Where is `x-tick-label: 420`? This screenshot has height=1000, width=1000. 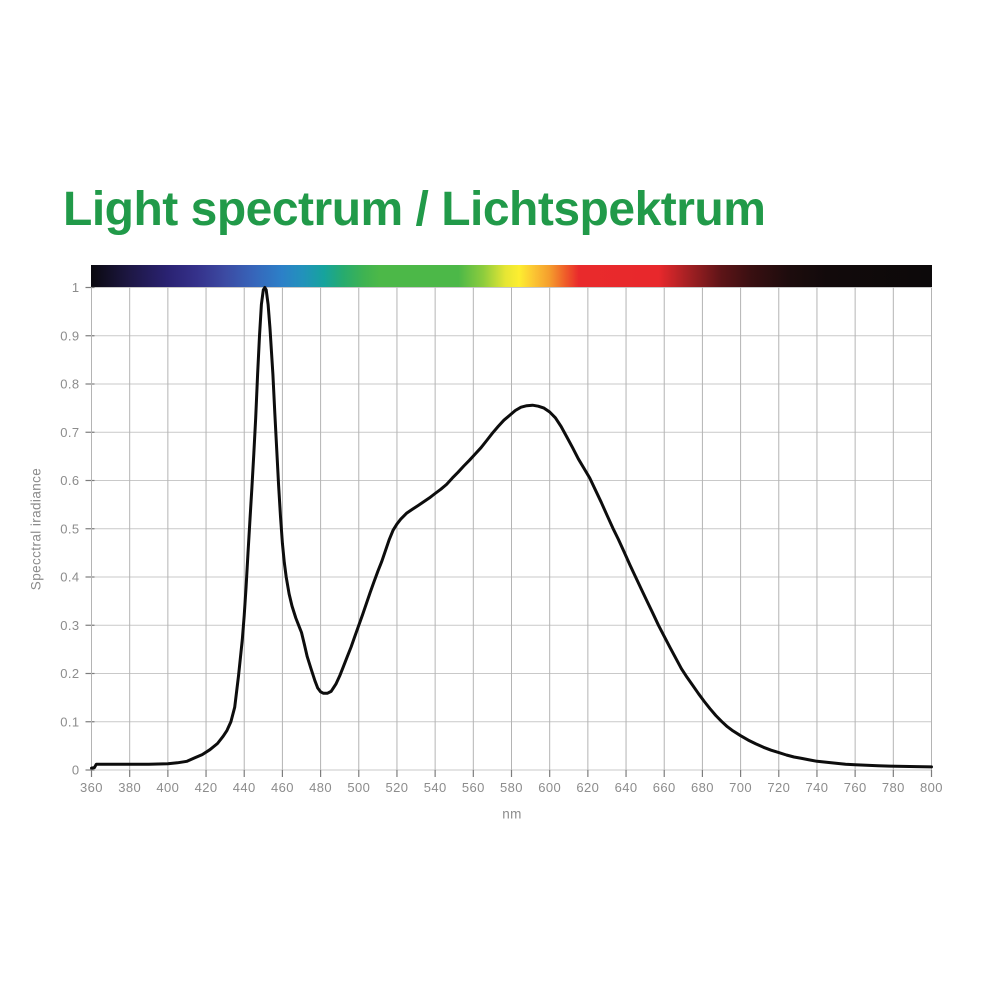
x-tick-label: 420 is located at coordinates (206, 787).